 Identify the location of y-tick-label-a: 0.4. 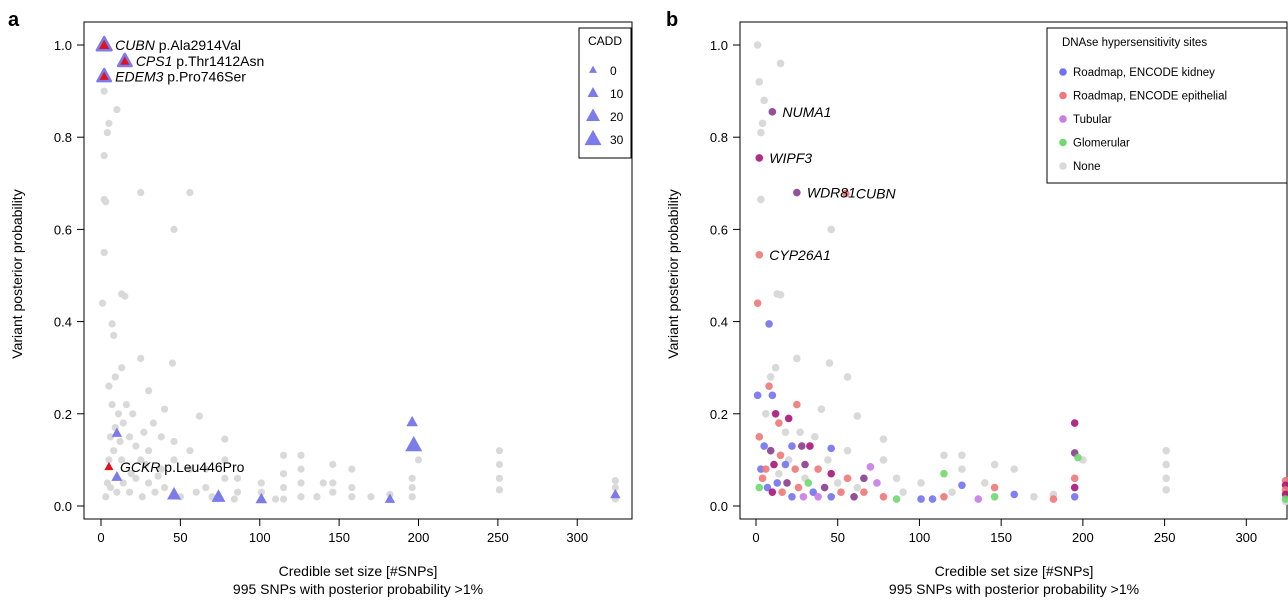
(63, 322).